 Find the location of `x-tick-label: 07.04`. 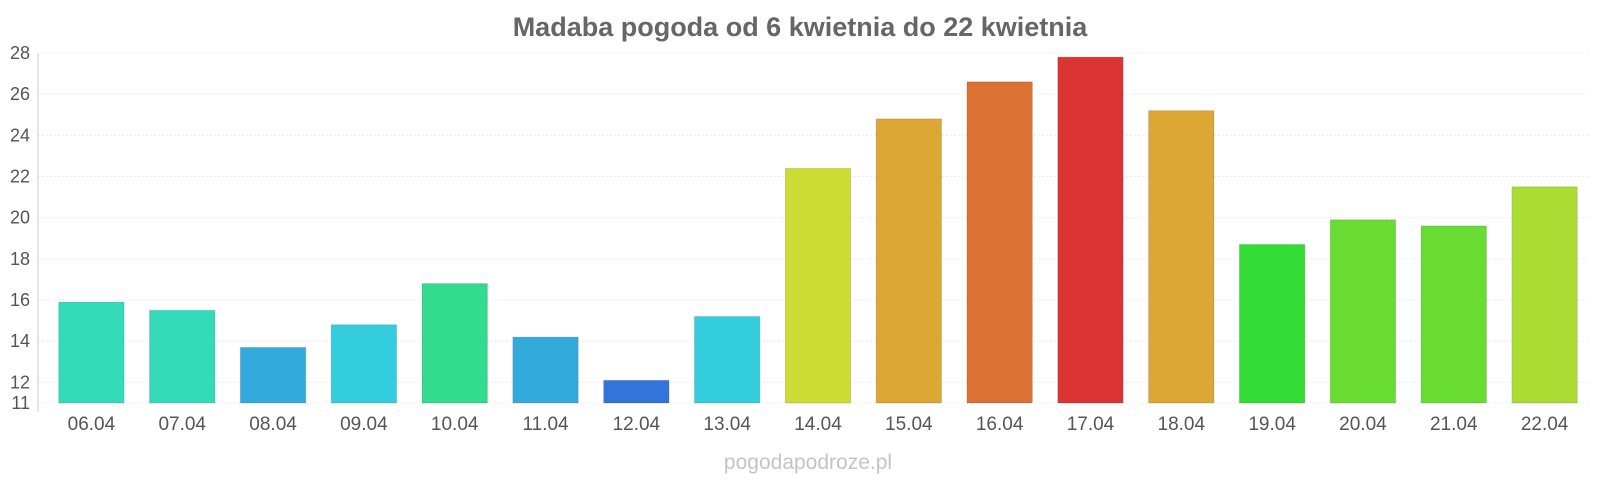

x-tick-label: 07.04 is located at coordinates (182, 424).